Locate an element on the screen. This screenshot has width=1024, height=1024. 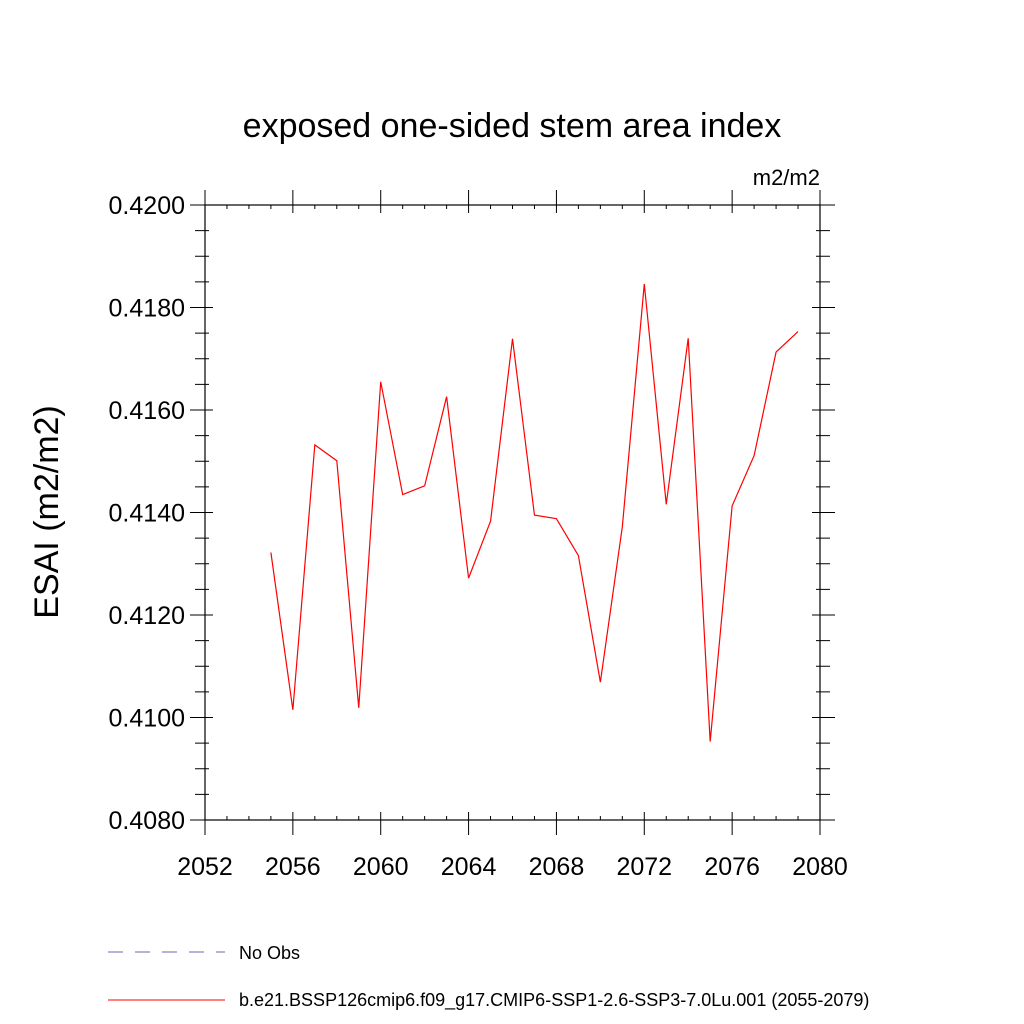
x-tick-label: 2060 is located at coordinates (381, 867).